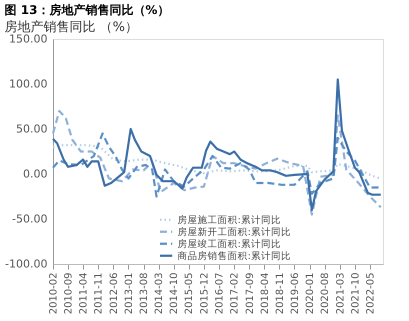 Image resolution: width=409 pixels, height=321 pixels. What do you see at coordinates (370, 293) in the screenshot?
I see `x-tick-label: 2022-05` at bounding box center [370, 293].